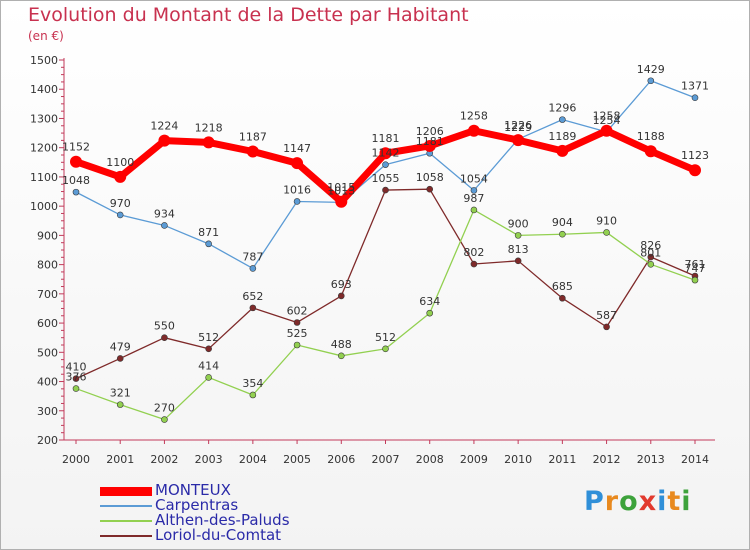  Describe the element at coordinates (120, 346) in the screenshot. I see `data-label: 479` at that location.